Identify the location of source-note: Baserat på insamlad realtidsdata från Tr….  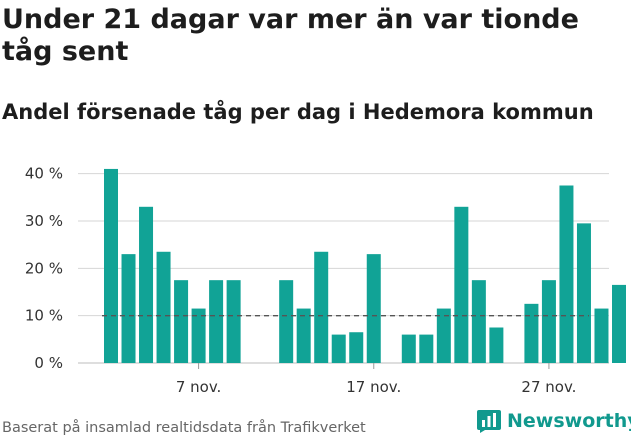
(184, 428).